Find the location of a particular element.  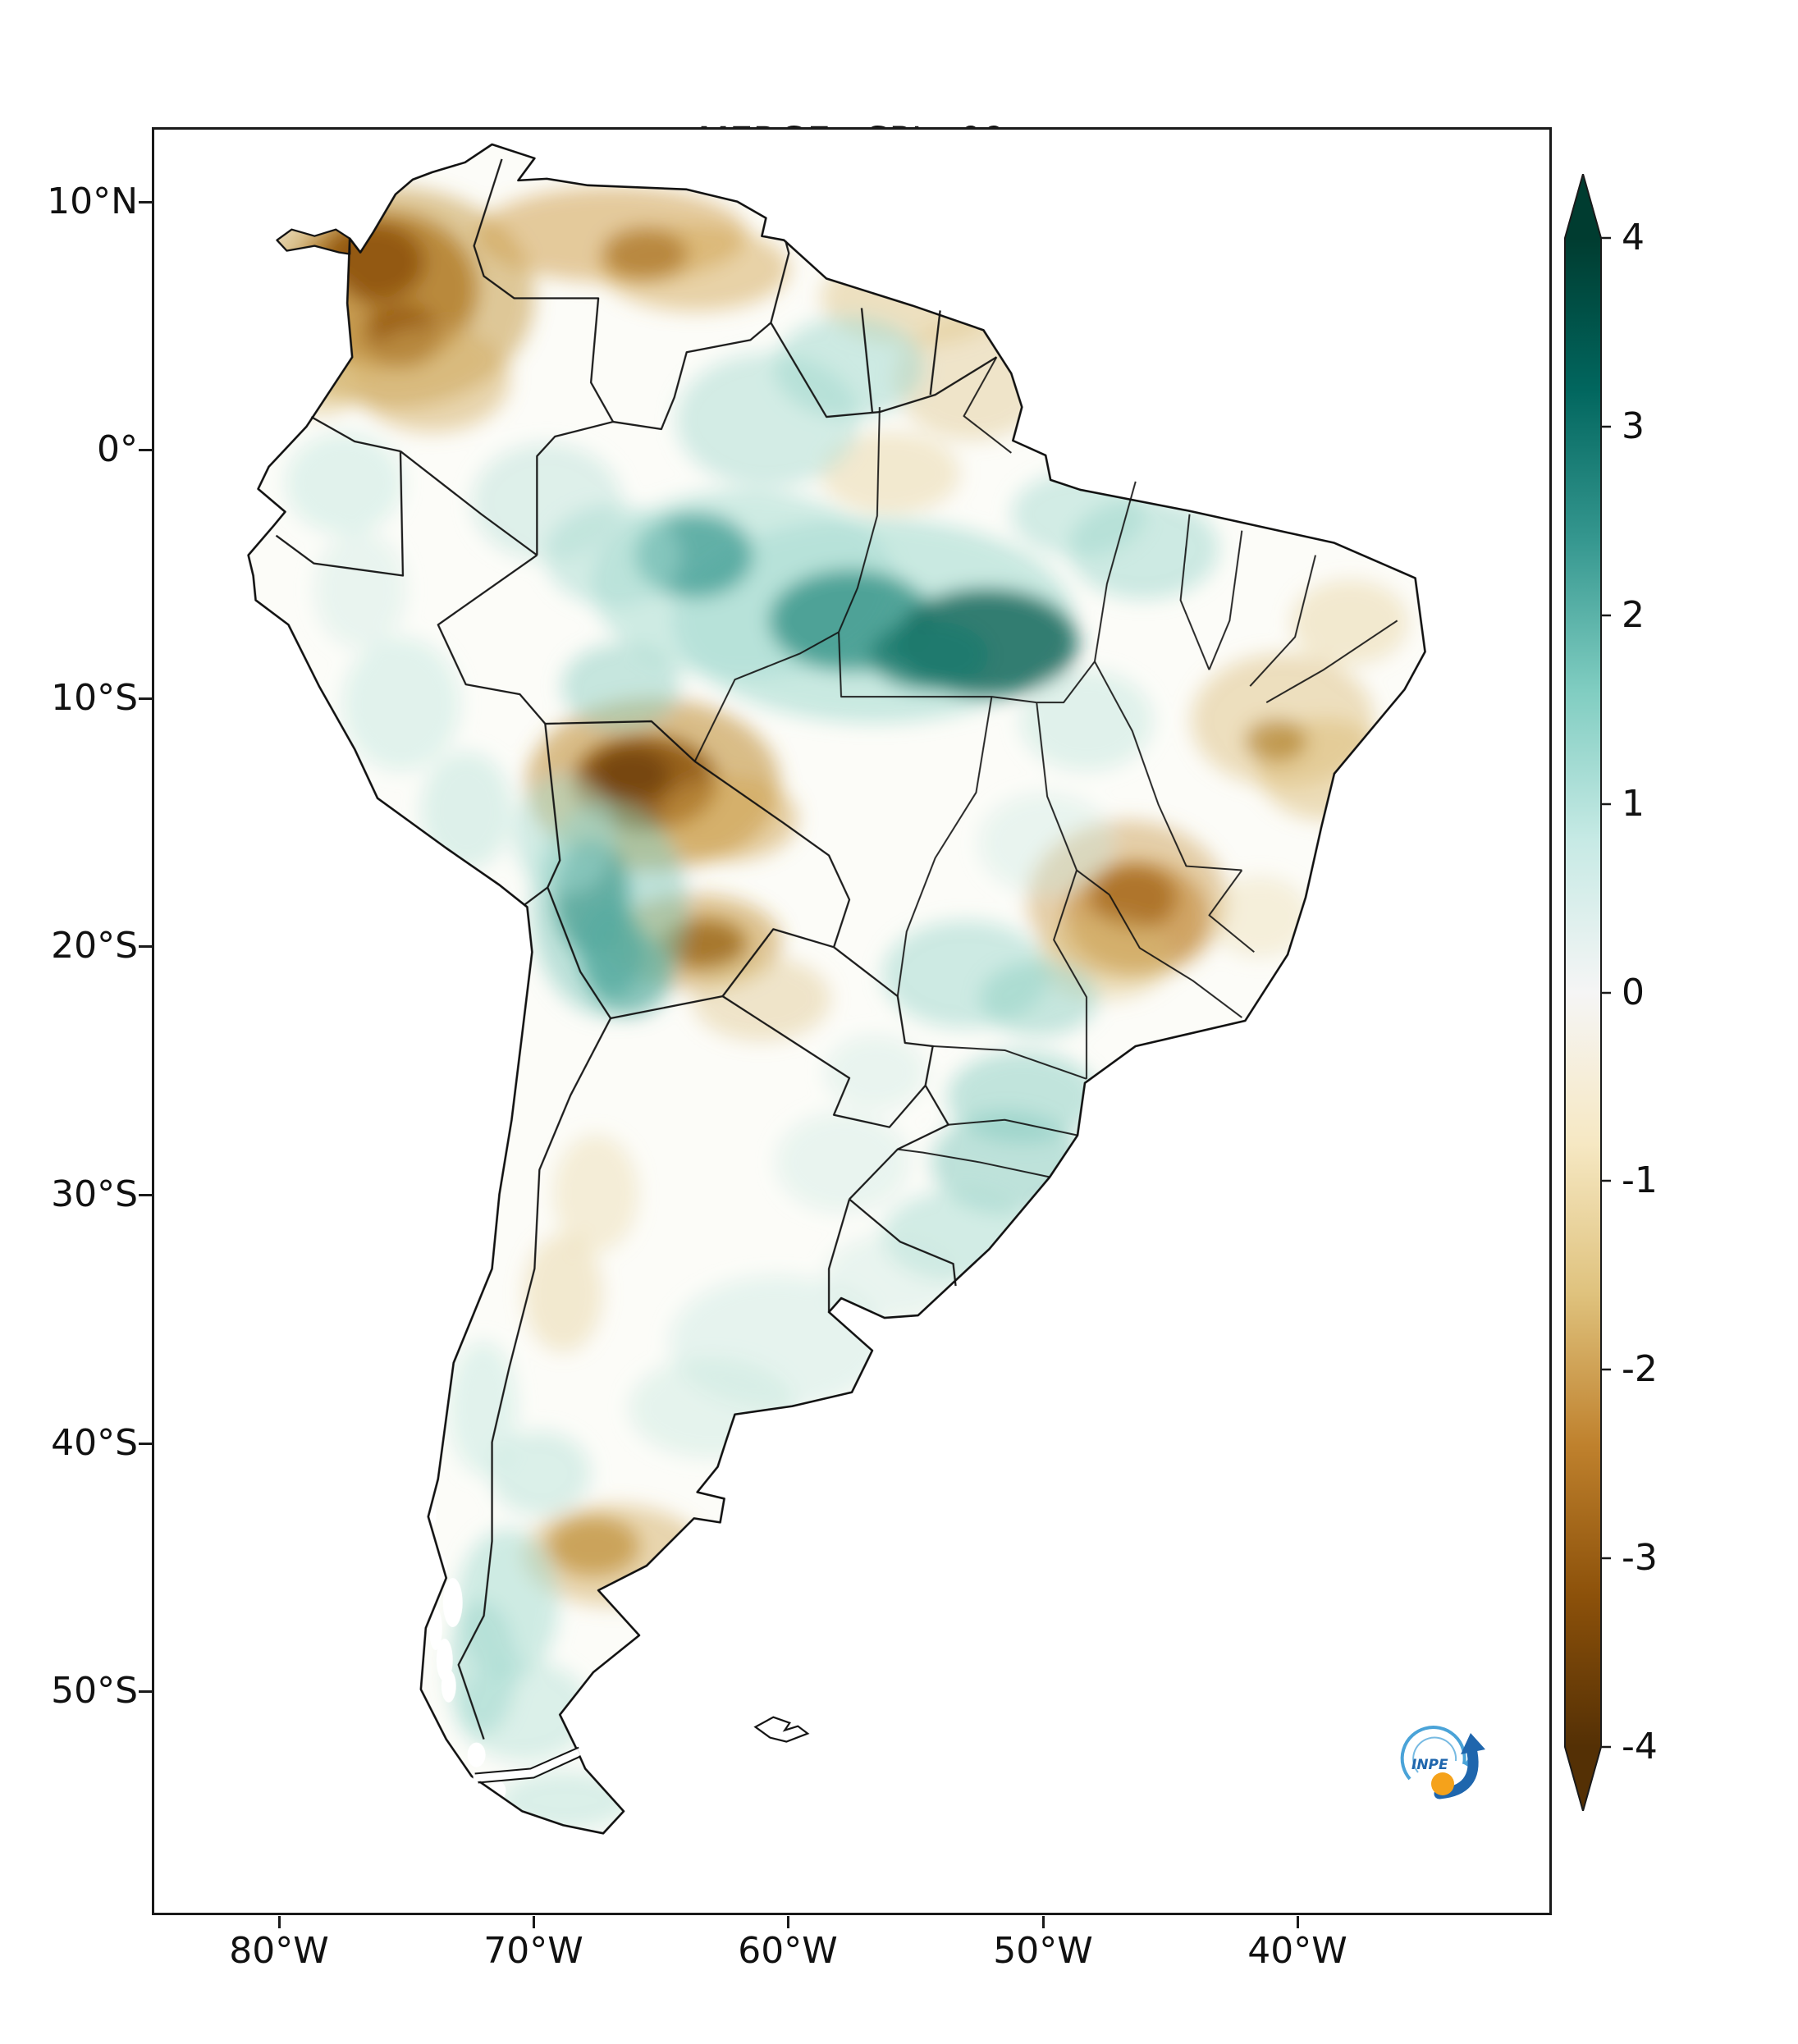

colorbar-gradient is located at coordinates (1587, 992).